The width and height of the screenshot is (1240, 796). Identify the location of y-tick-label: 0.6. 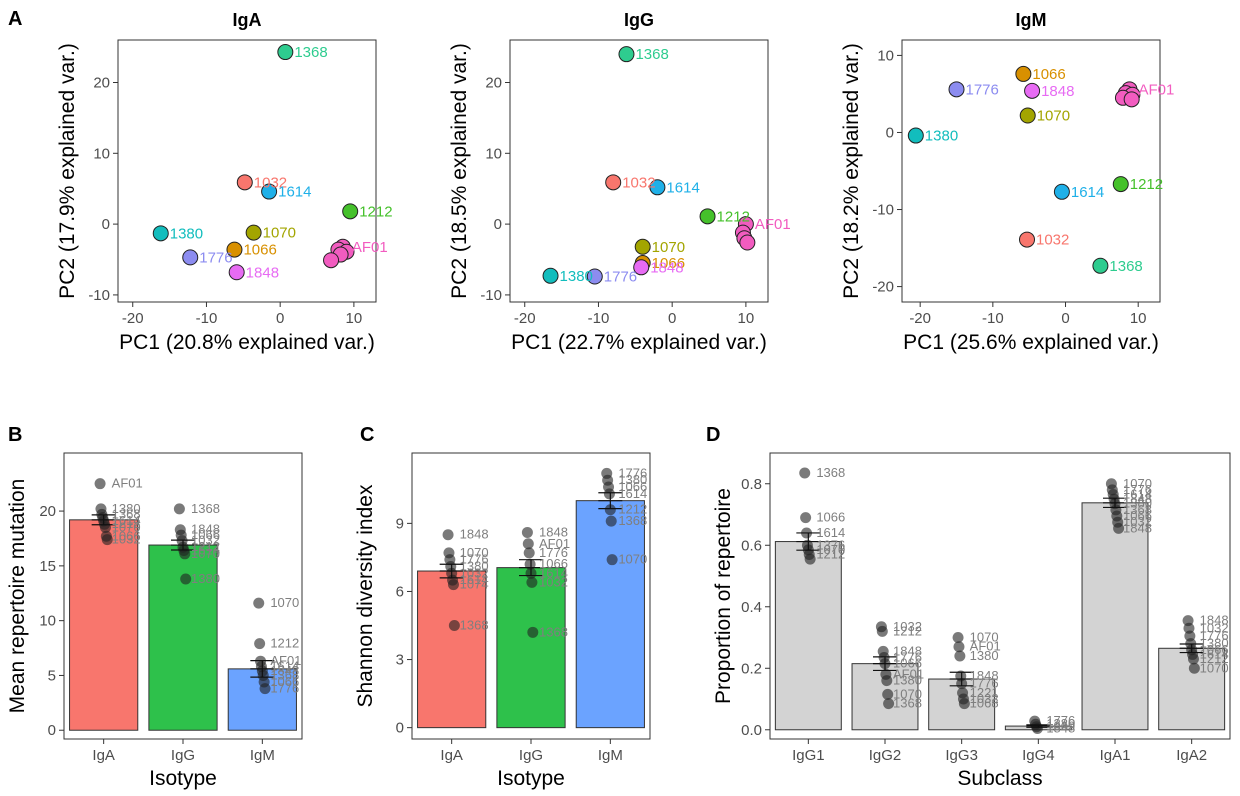
(751, 545).